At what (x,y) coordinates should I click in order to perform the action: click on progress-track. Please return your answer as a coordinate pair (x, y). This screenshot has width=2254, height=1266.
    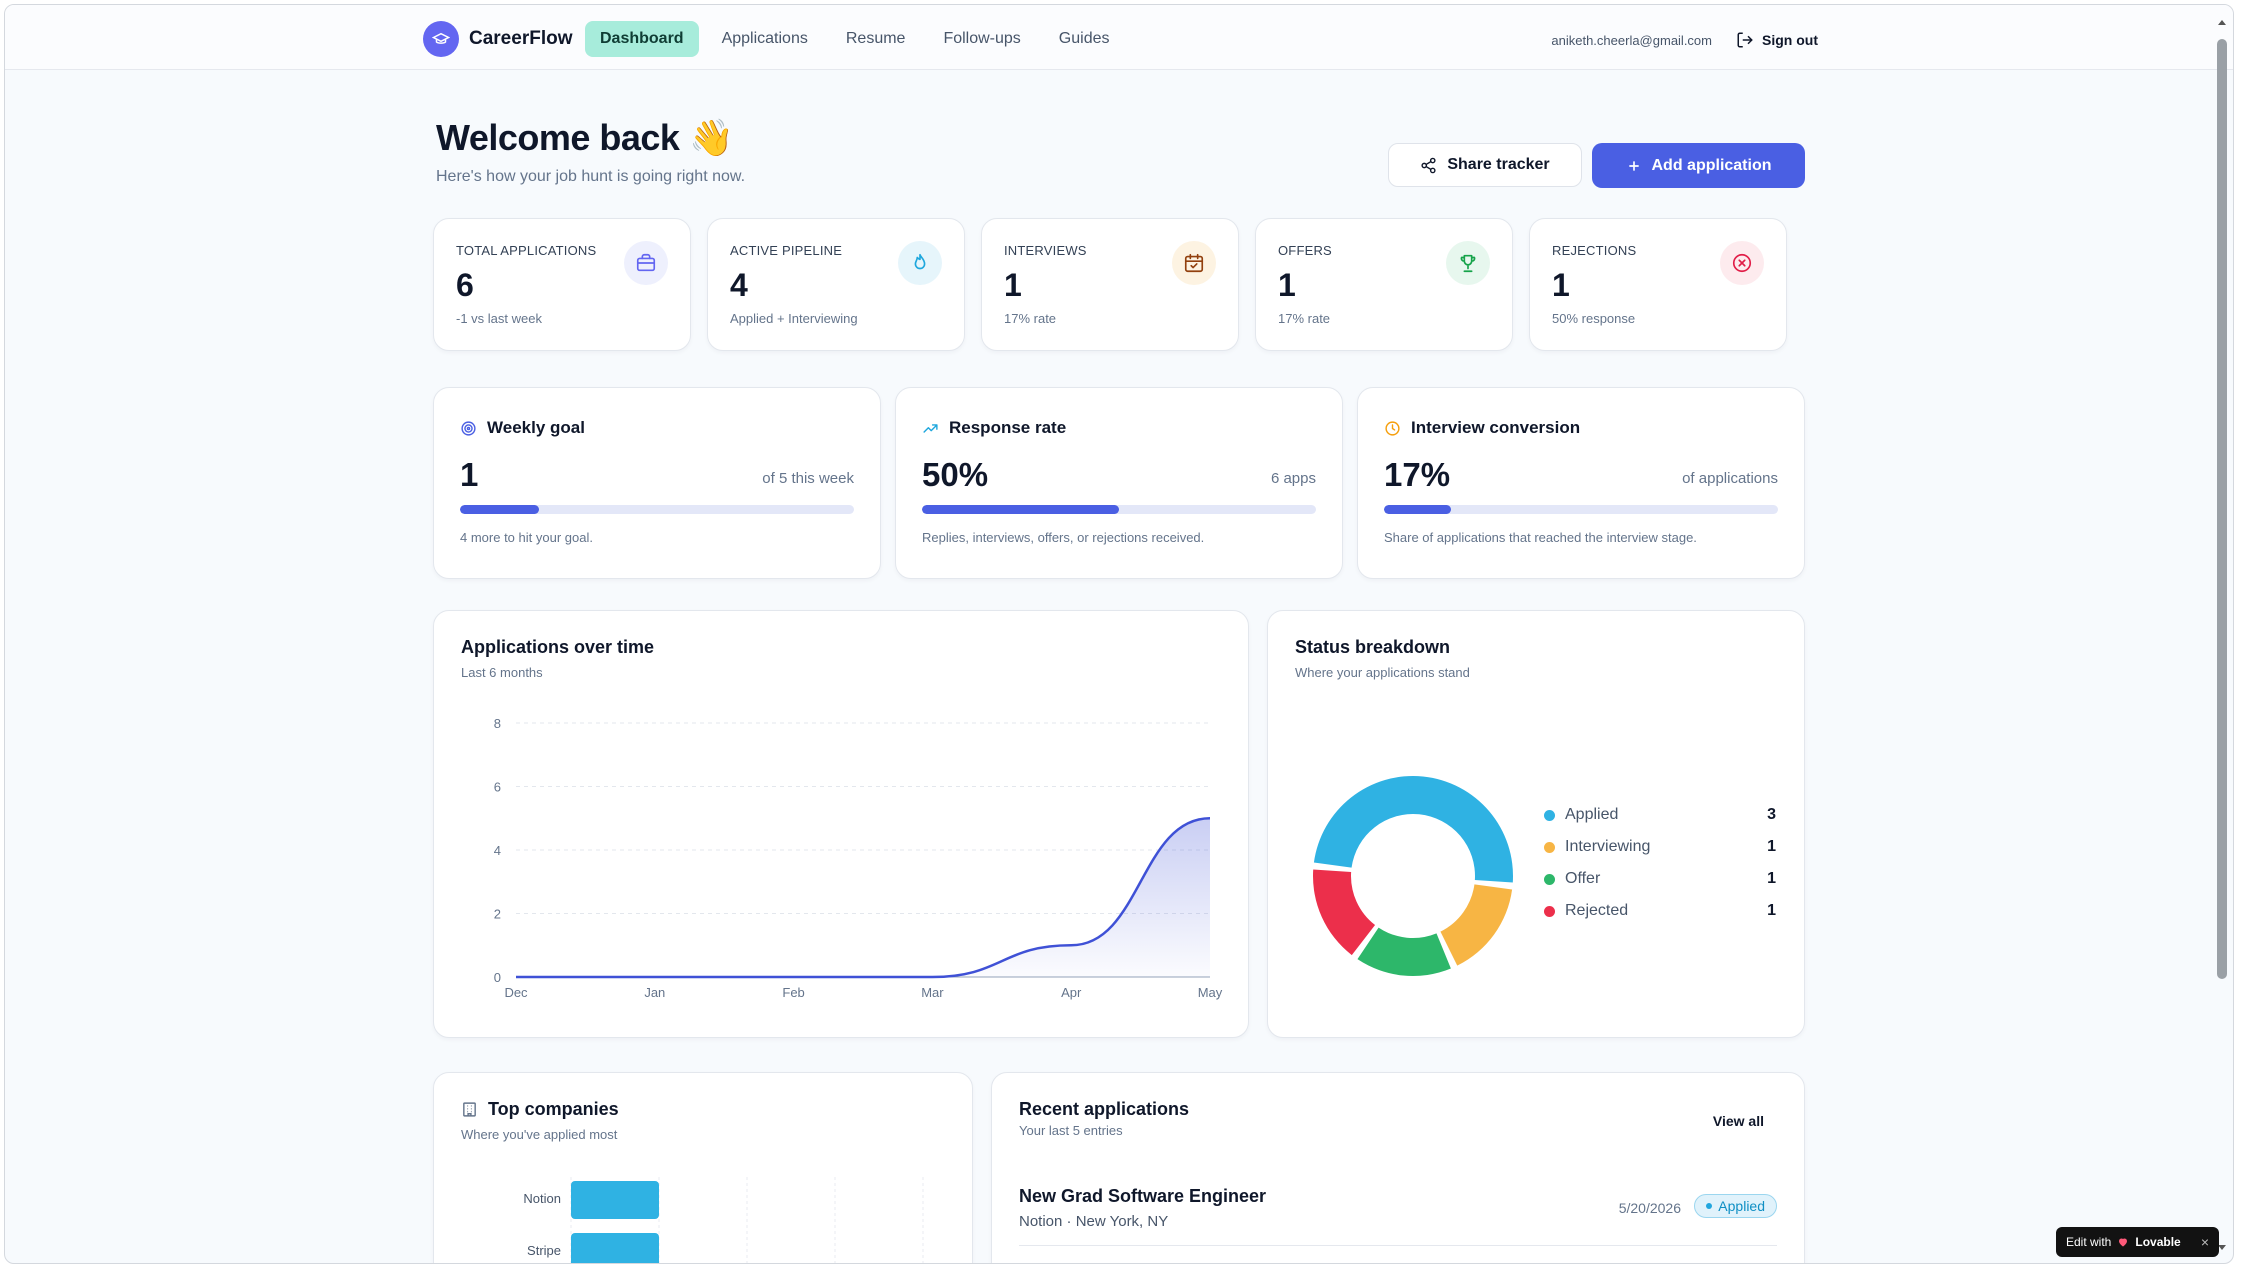
    Looking at the image, I should click on (657, 509).